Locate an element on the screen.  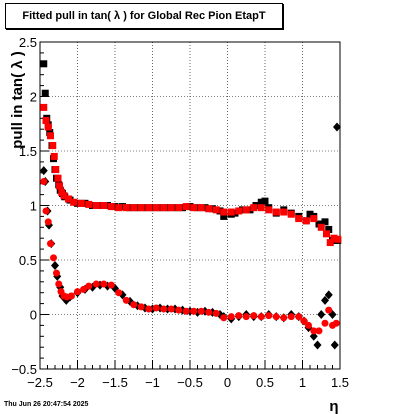
x-tick-label: −1.5 is located at coordinates (115, 382).